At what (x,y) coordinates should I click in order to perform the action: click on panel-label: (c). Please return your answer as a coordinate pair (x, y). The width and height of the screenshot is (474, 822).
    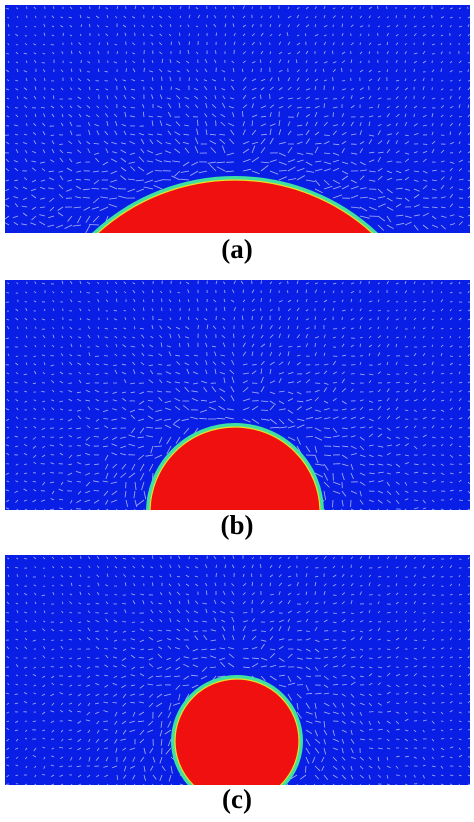
    Looking at the image, I should click on (237, 799).